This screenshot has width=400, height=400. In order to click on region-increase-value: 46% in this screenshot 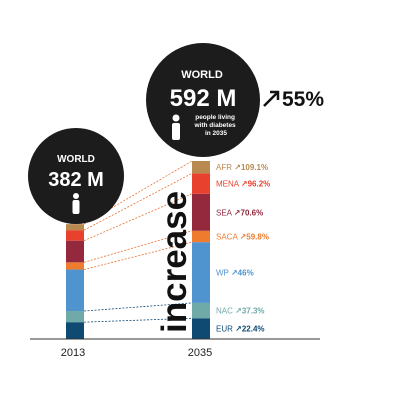, I will do `click(246, 273)`.